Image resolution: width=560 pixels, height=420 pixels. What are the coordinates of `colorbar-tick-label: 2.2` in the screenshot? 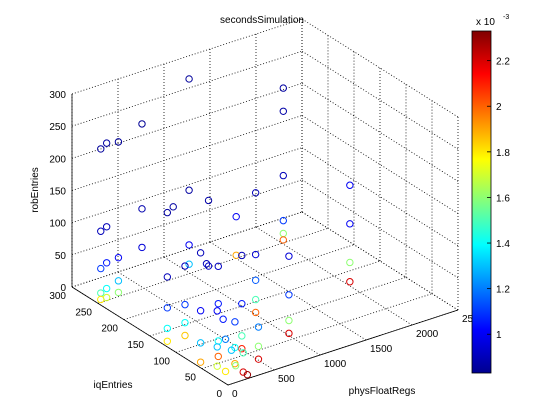 It's located at (503, 62).